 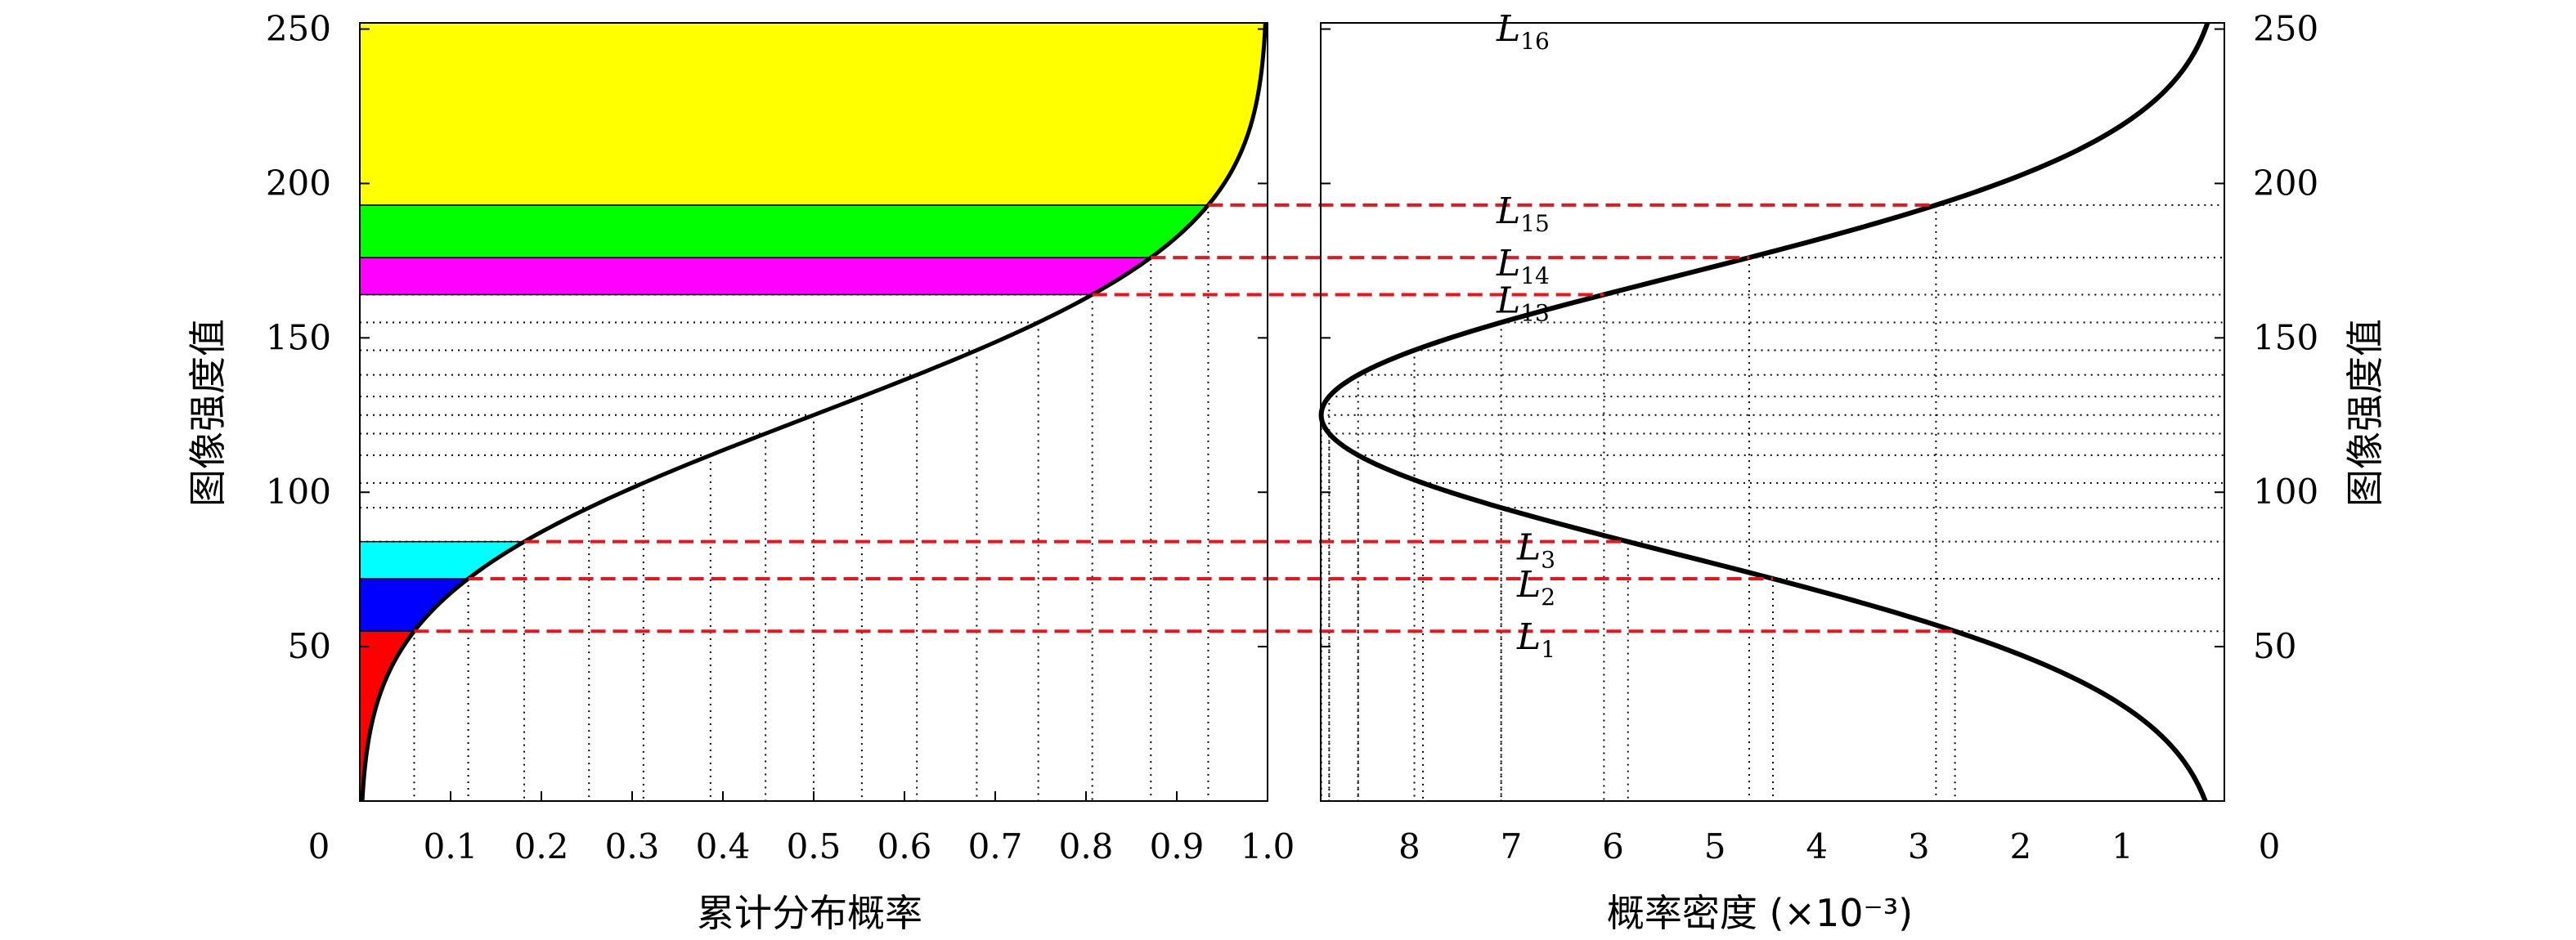 I want to click on right-y-axis-title: 图像强度值, so click(x=2365, y=413).